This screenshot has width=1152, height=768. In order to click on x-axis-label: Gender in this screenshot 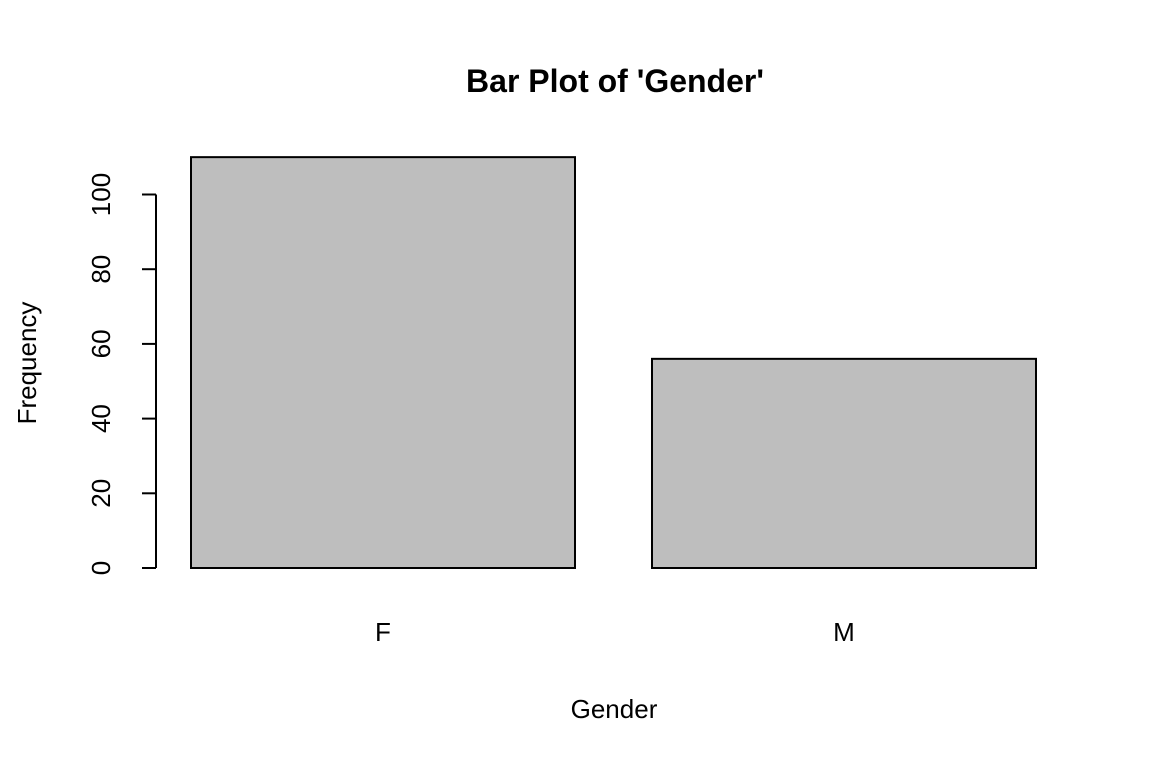, I will do `click(614, 709)`.